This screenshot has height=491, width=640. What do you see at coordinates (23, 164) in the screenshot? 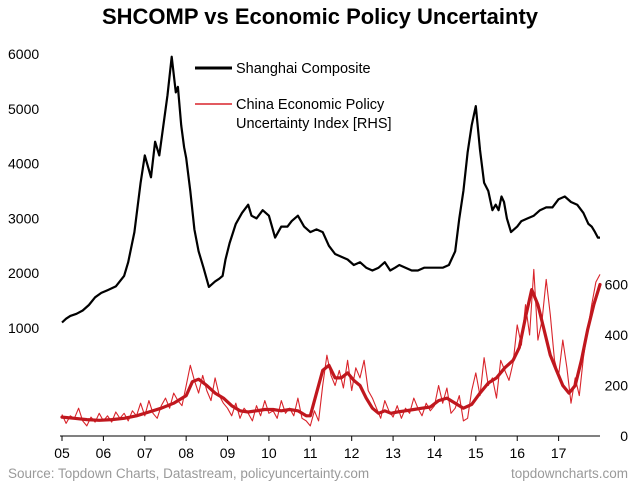
I see `y-left-tick-label: 4000` at bounding box center [23, 164].